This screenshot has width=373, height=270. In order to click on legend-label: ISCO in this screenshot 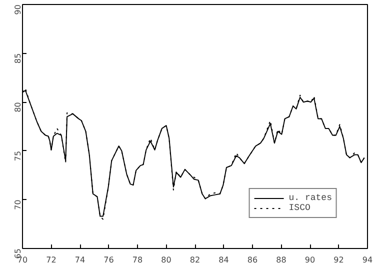, I will do `click(299, 208)`.